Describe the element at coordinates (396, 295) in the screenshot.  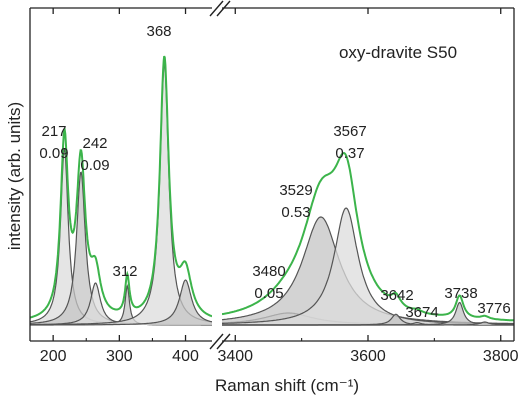
I see `band-label-3642: 3642` at that location.